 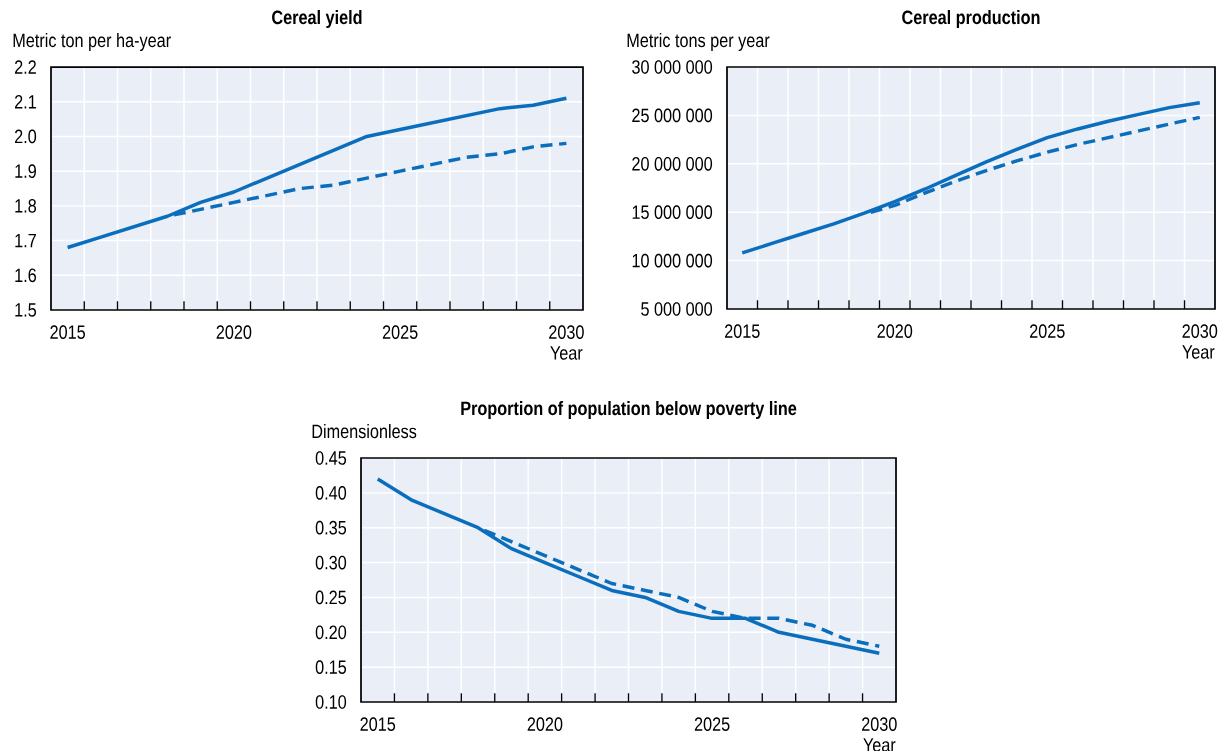 I want to click on y-tick-label: 2.0, so click(x=25, y=136).